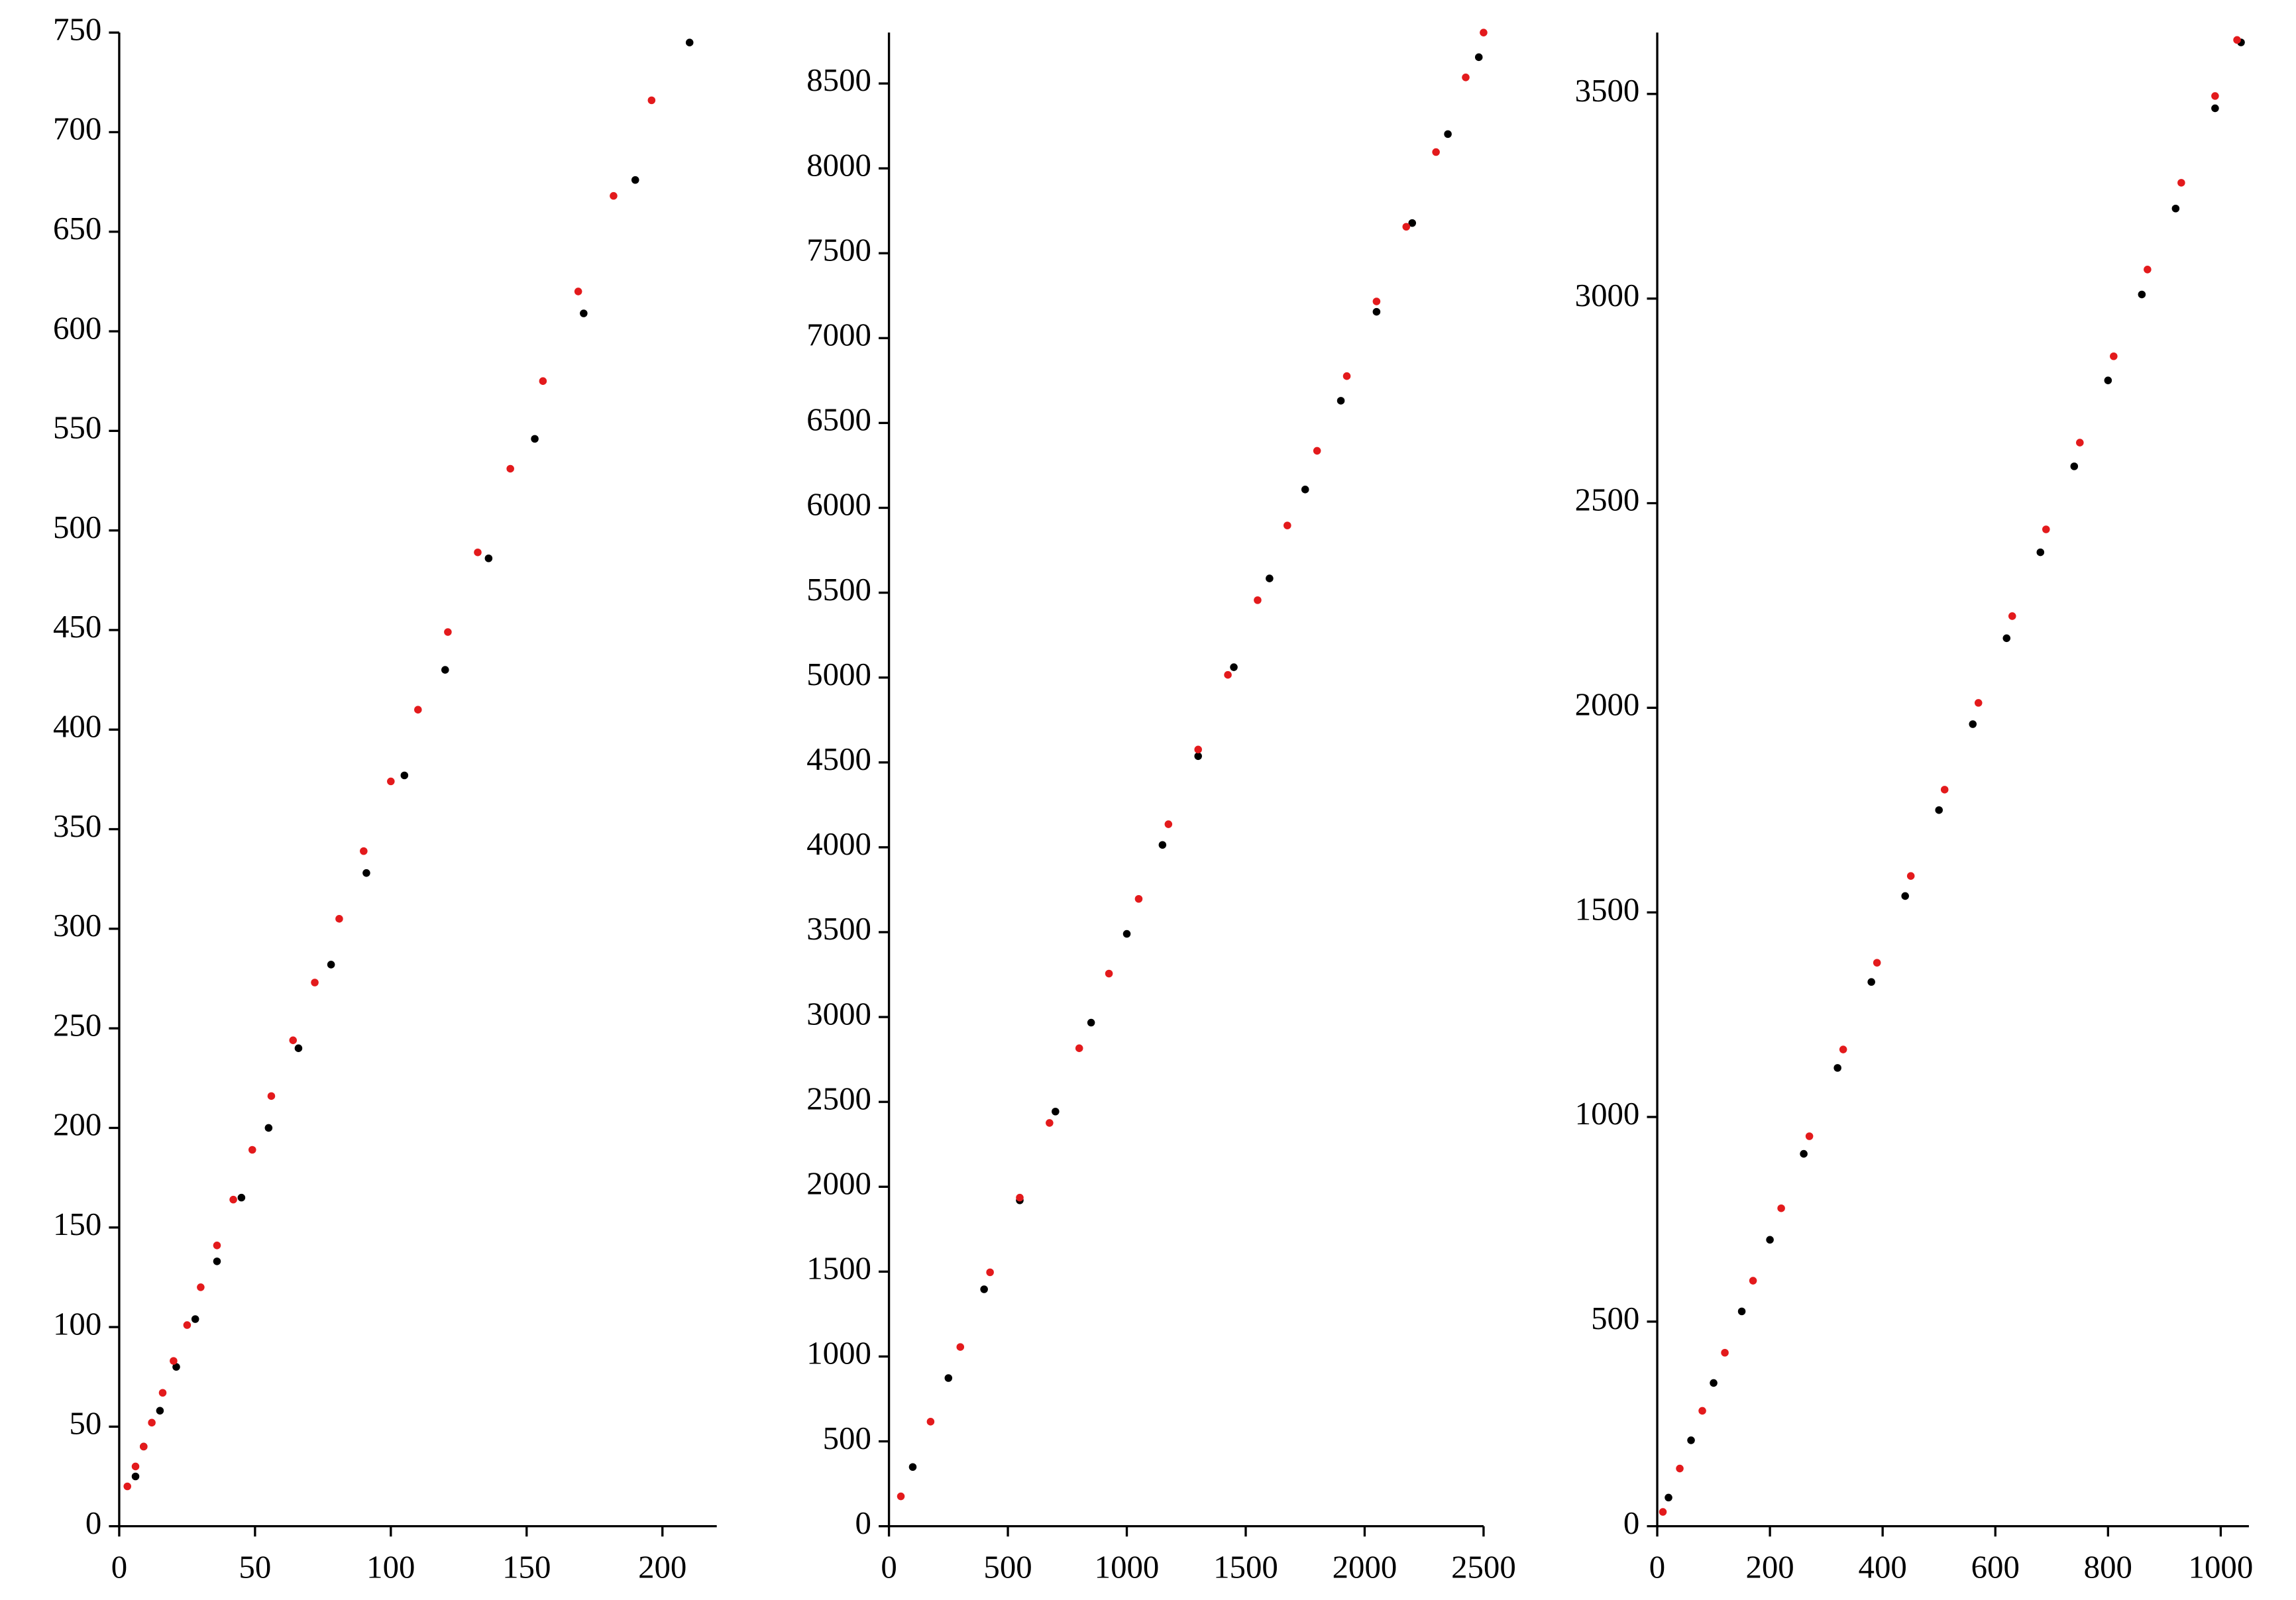  What do you see at coordinates (77, 626) in the screenshot?
I see `y-tick-label: 450` at bounding box center [77, 626].